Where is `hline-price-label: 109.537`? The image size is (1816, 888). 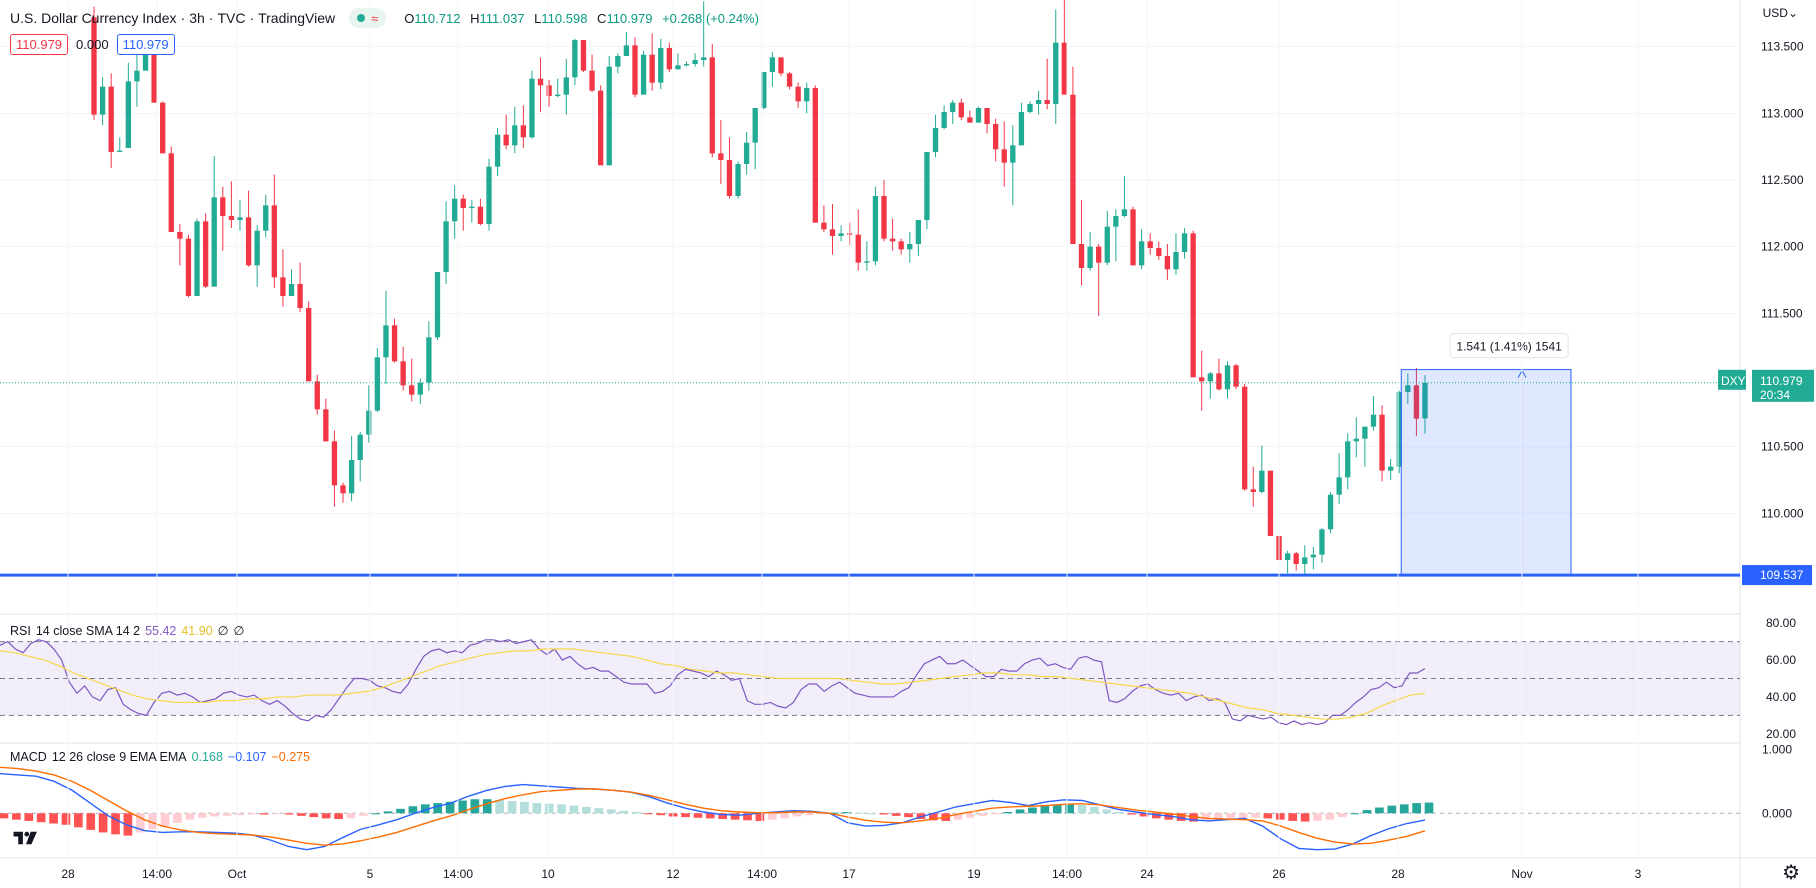
hline-price-label: 109.537 is located at coordinates (1782, 575).